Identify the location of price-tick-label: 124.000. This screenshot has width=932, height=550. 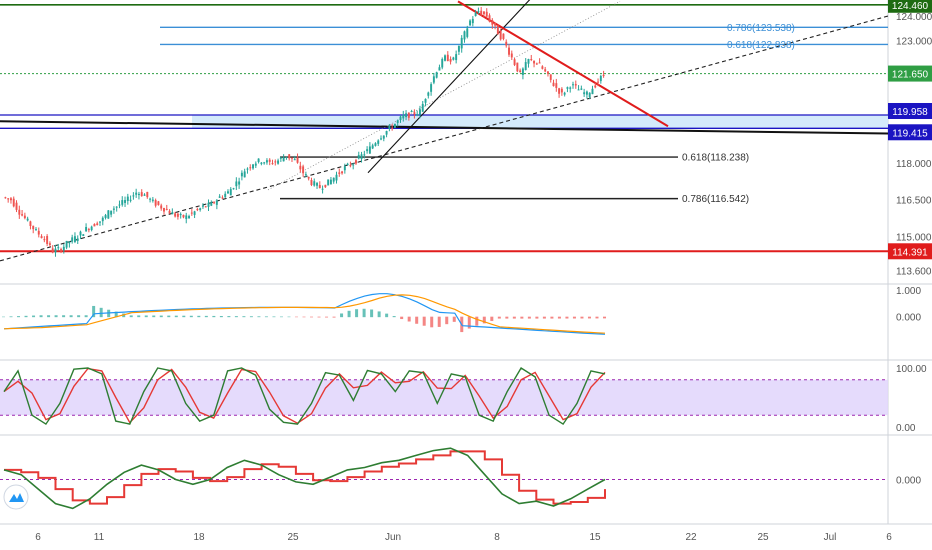
(914, 17).